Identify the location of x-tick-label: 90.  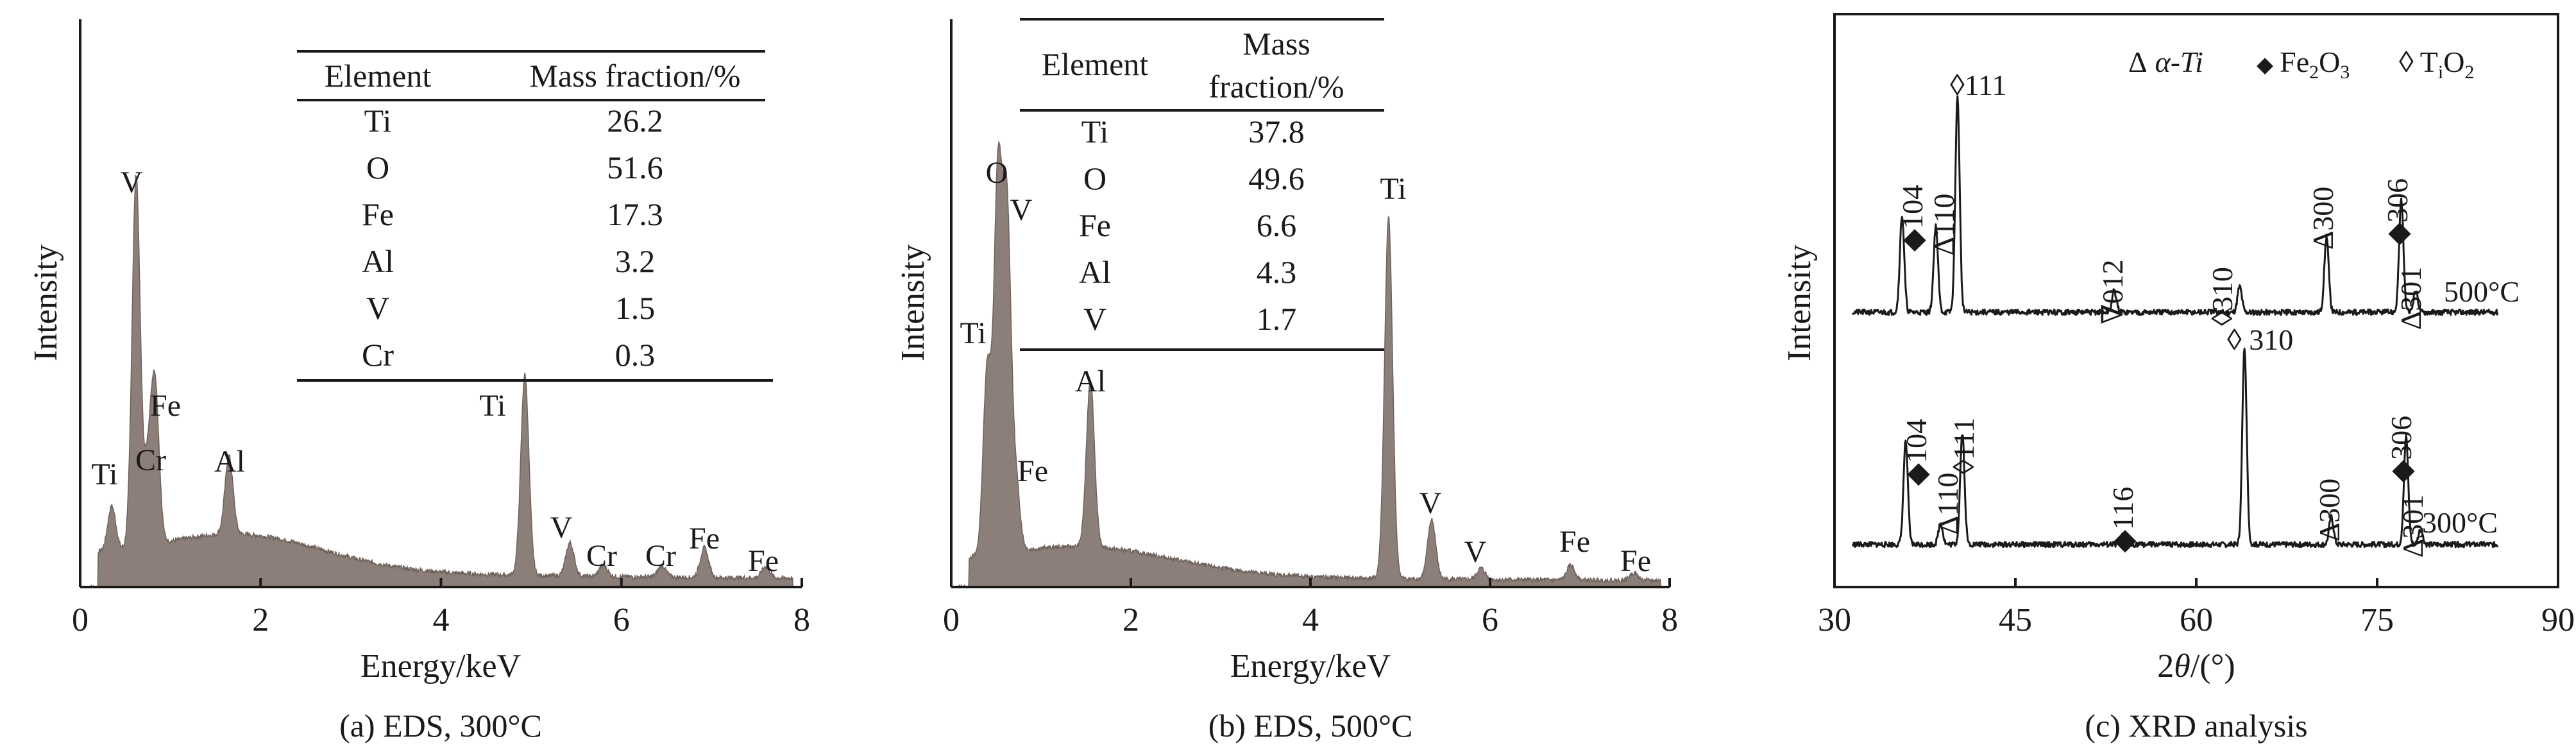
(2558, 620).